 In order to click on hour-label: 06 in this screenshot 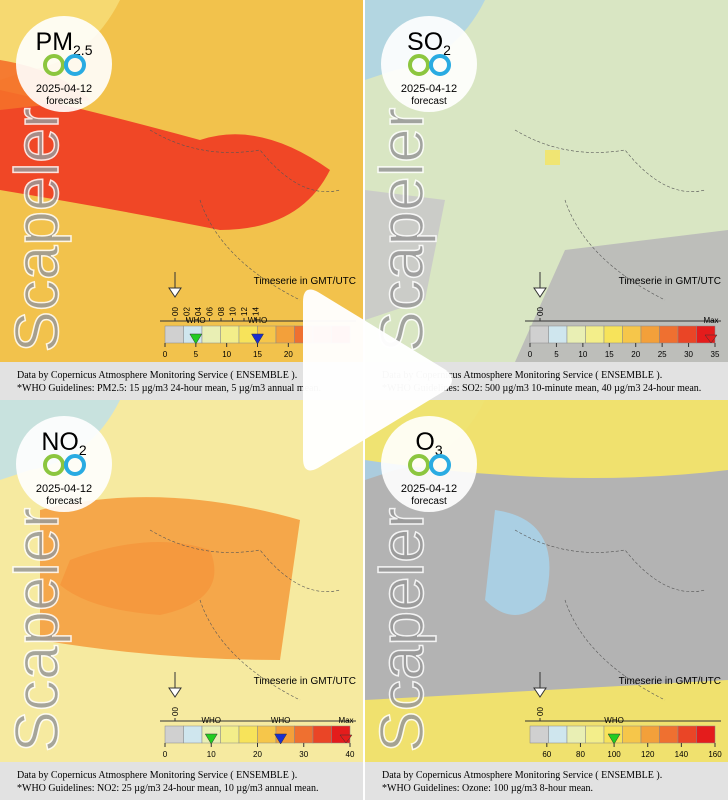, I will do `click(210, 311)`.